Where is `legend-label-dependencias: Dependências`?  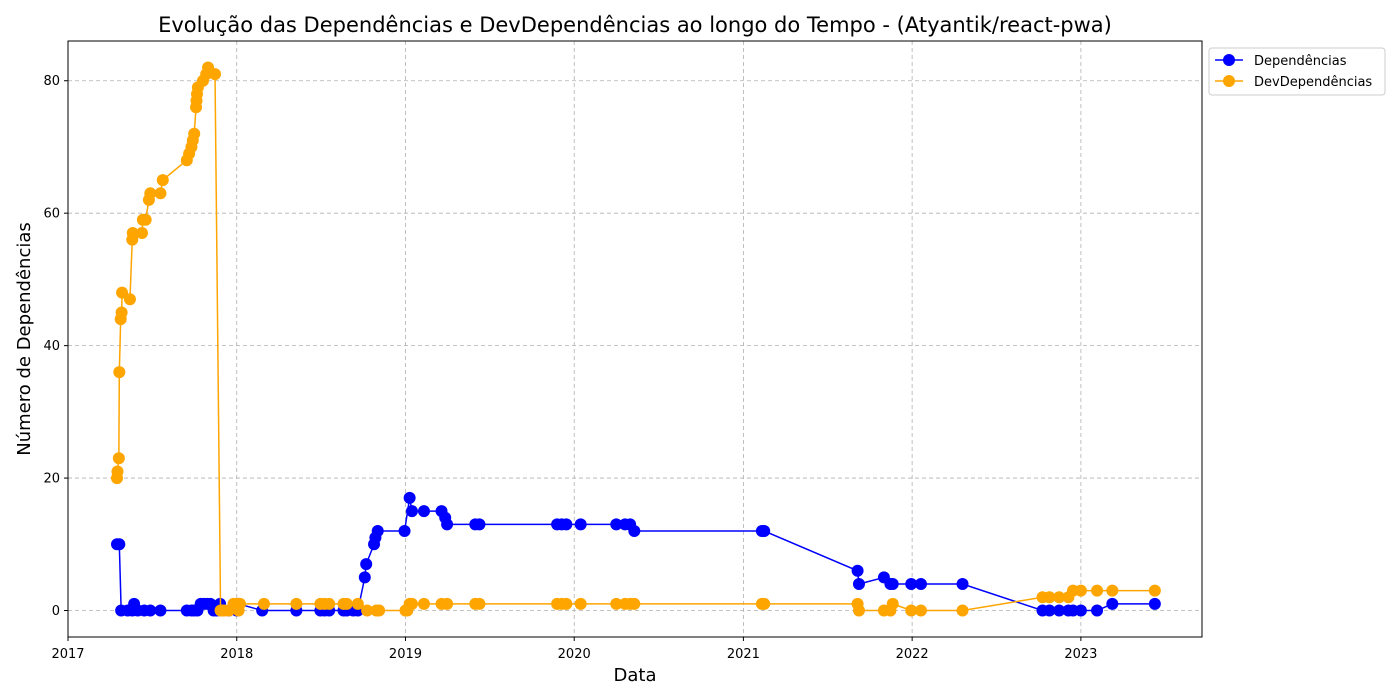 legend-label-dependencias: Dependências is located at coordinates (1300, 61).